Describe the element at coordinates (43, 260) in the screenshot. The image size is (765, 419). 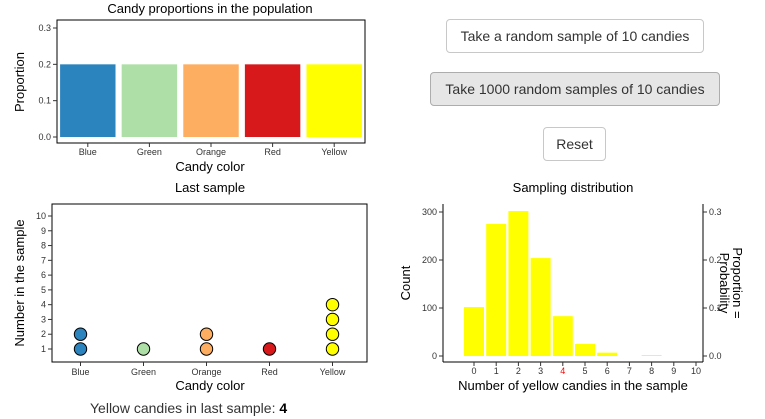
I see `y-tick-label: 7` at that location.